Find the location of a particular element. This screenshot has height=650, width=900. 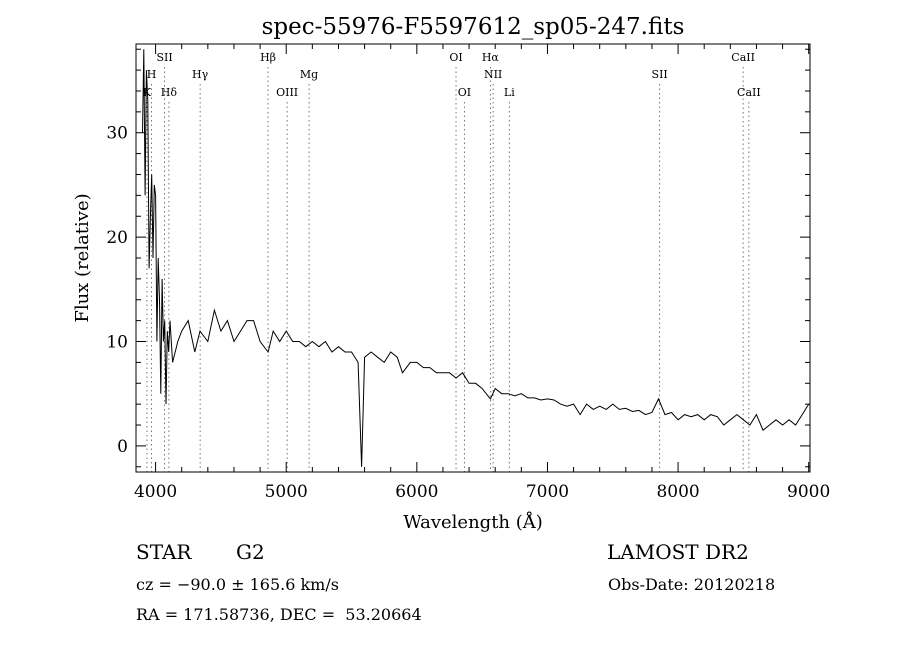

redshift-readout: cz = −90.0 ± 165.6 km/s is located at coordinates (237, 584).